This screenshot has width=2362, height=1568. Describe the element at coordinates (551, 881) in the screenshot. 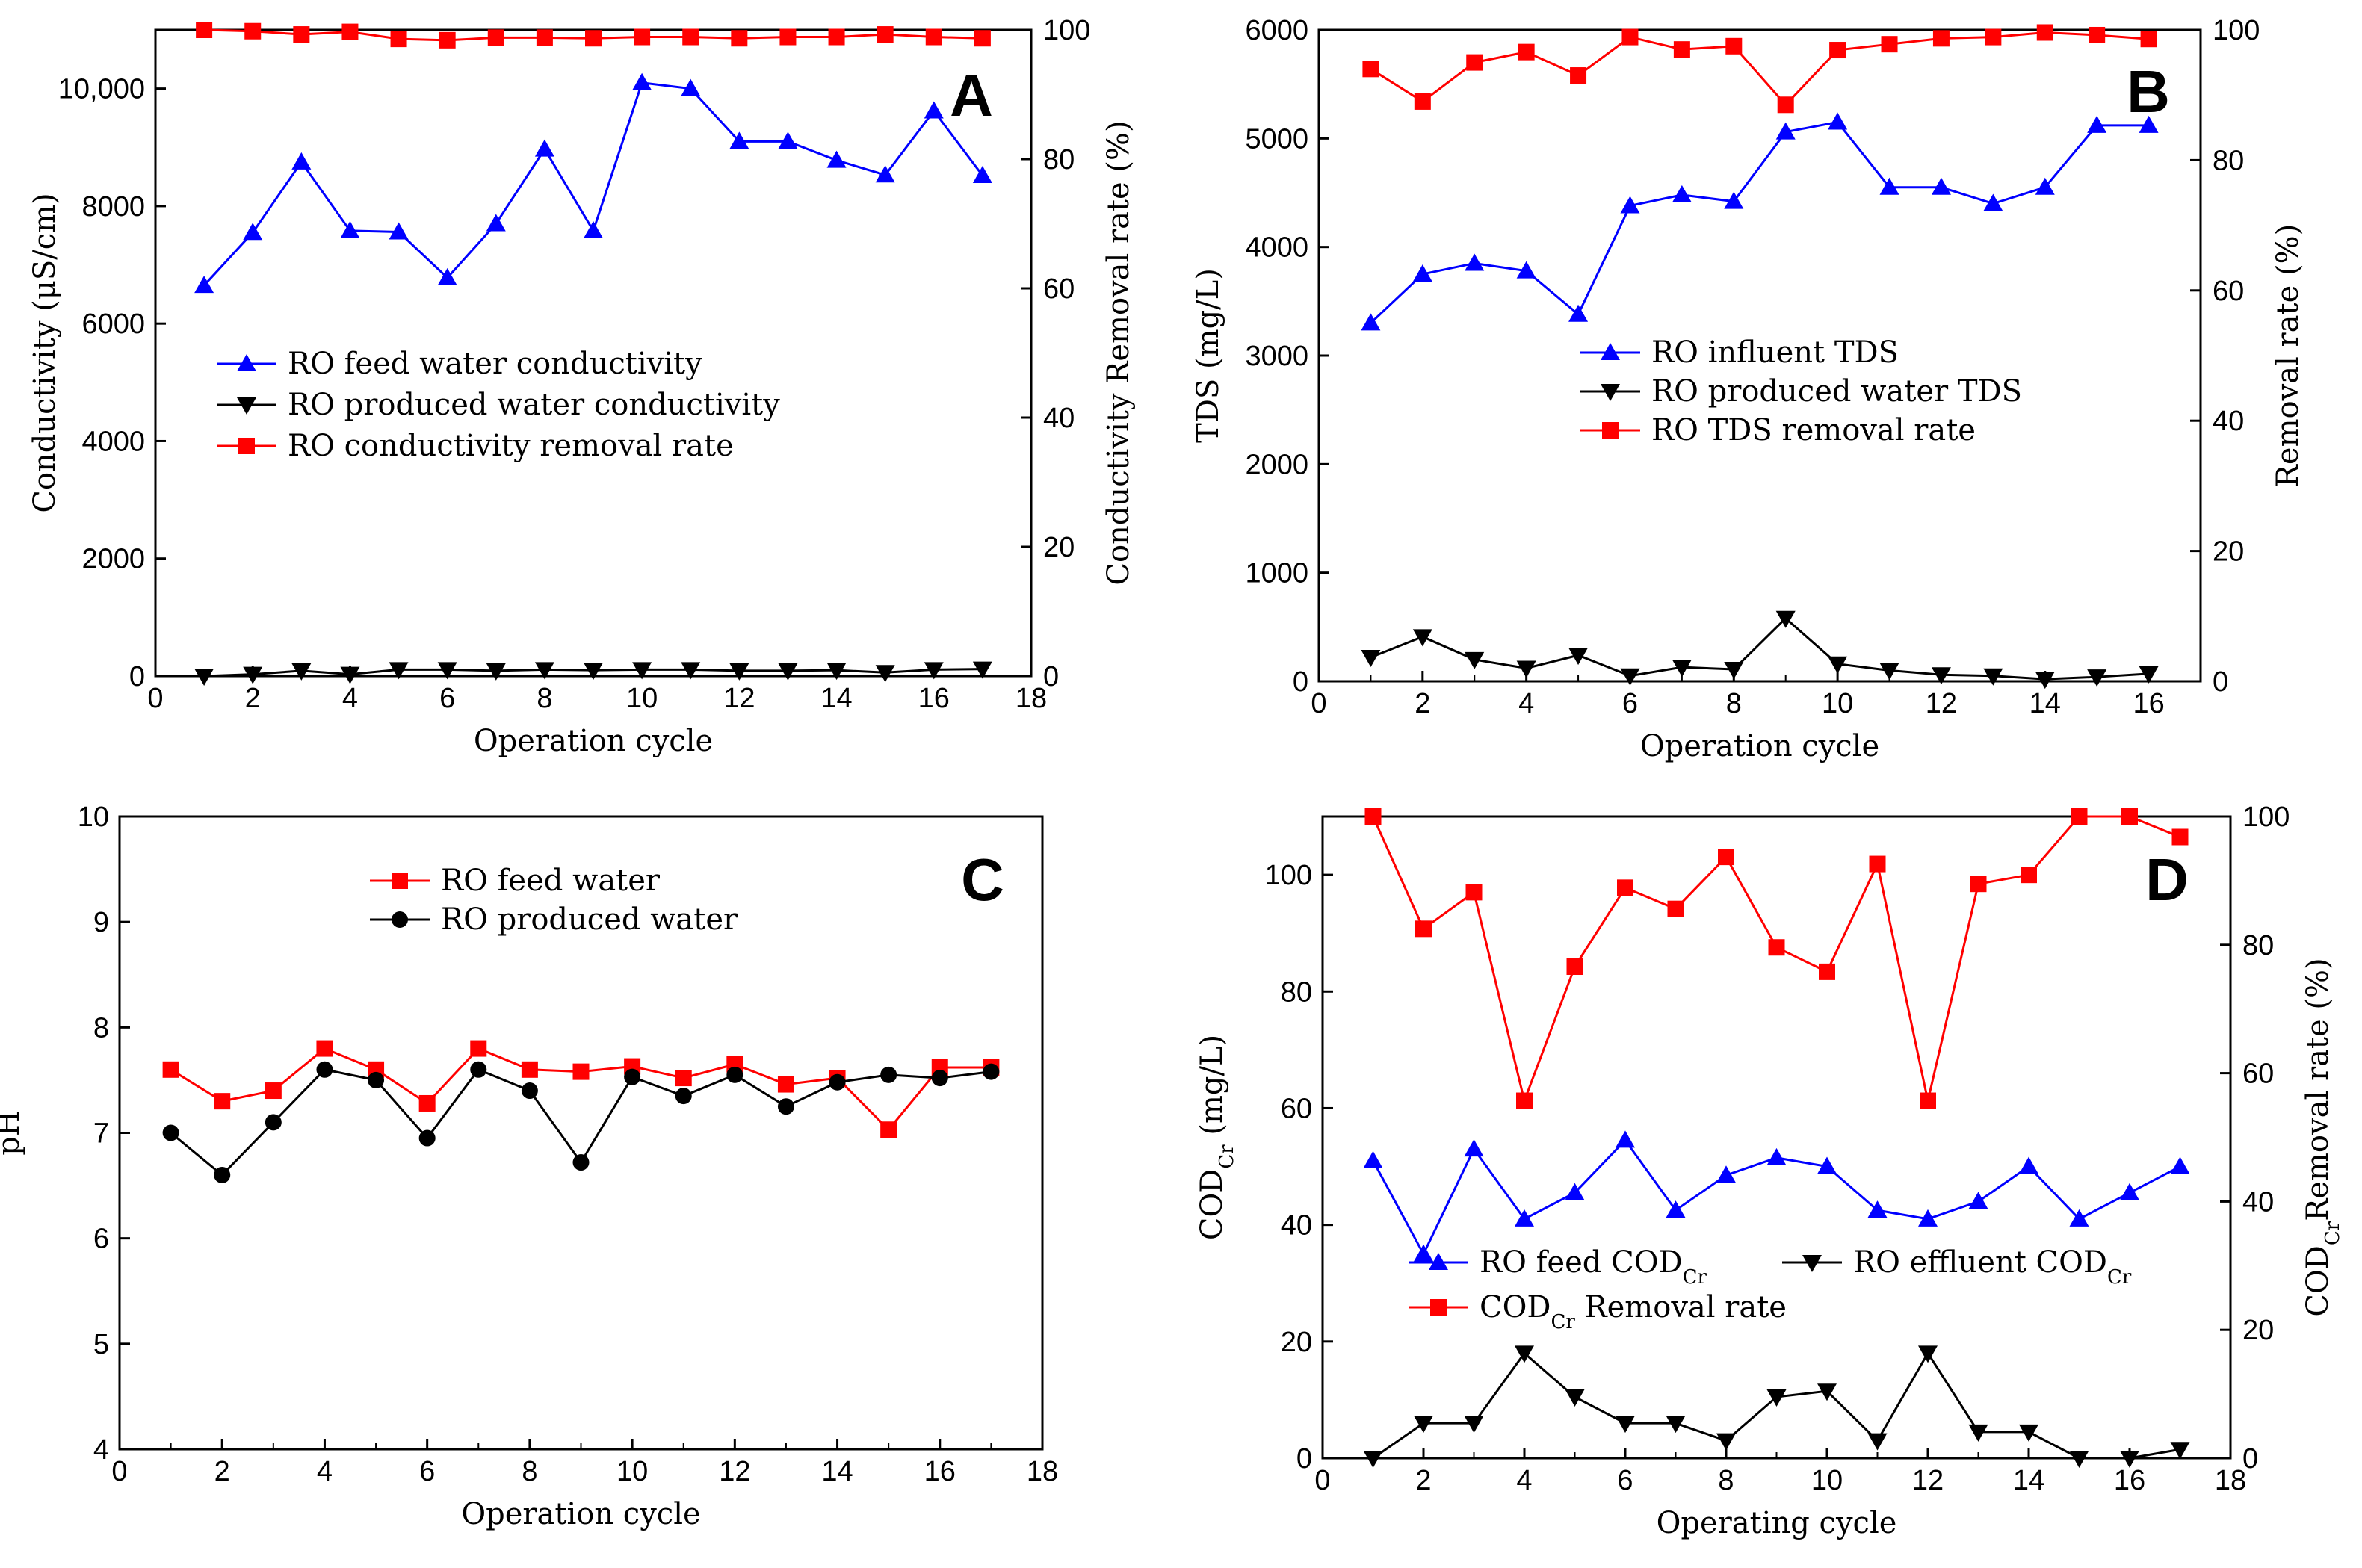

I see `legend-label: RO feed water` at that location.